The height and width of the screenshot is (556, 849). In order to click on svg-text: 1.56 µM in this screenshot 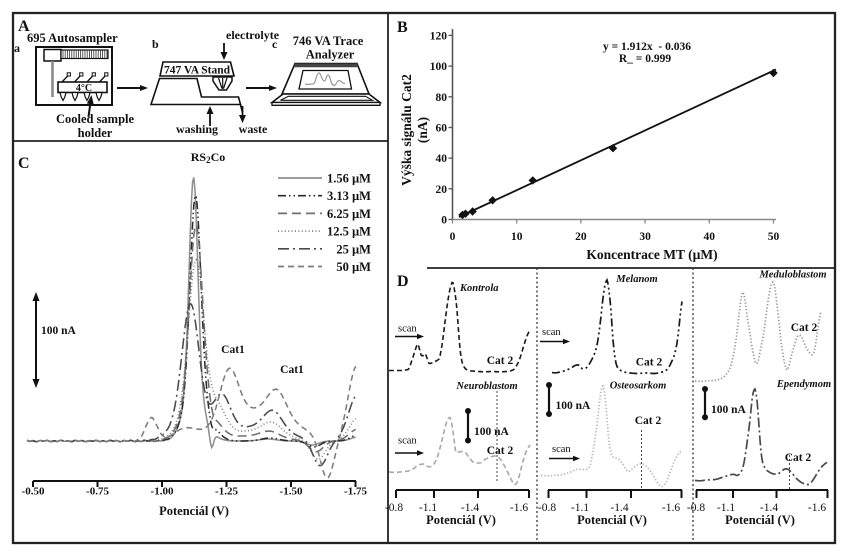, I will do `click(349, 179)`.